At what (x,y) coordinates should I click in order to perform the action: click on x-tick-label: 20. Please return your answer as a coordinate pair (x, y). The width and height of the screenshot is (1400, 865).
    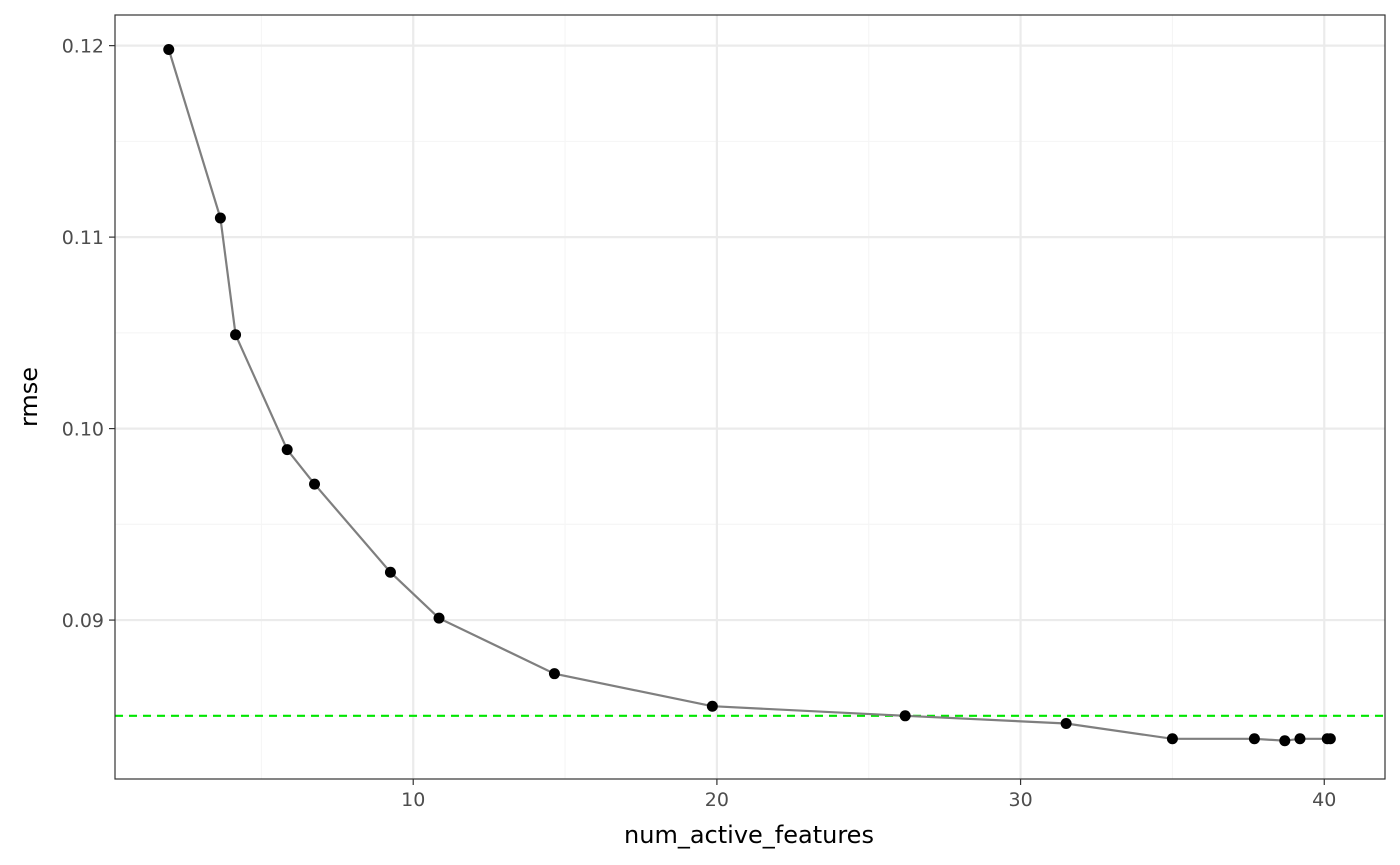
    Looking at the image, I should click on (717, 800).